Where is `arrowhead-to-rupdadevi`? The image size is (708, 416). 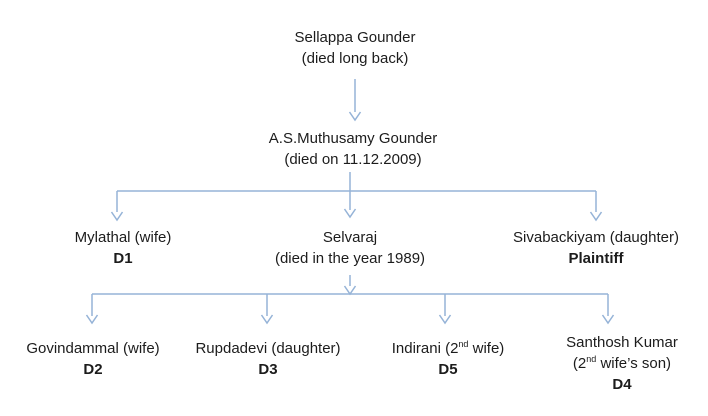
arrowhead-to-rupdadevi is located at coordinates (267, 319).